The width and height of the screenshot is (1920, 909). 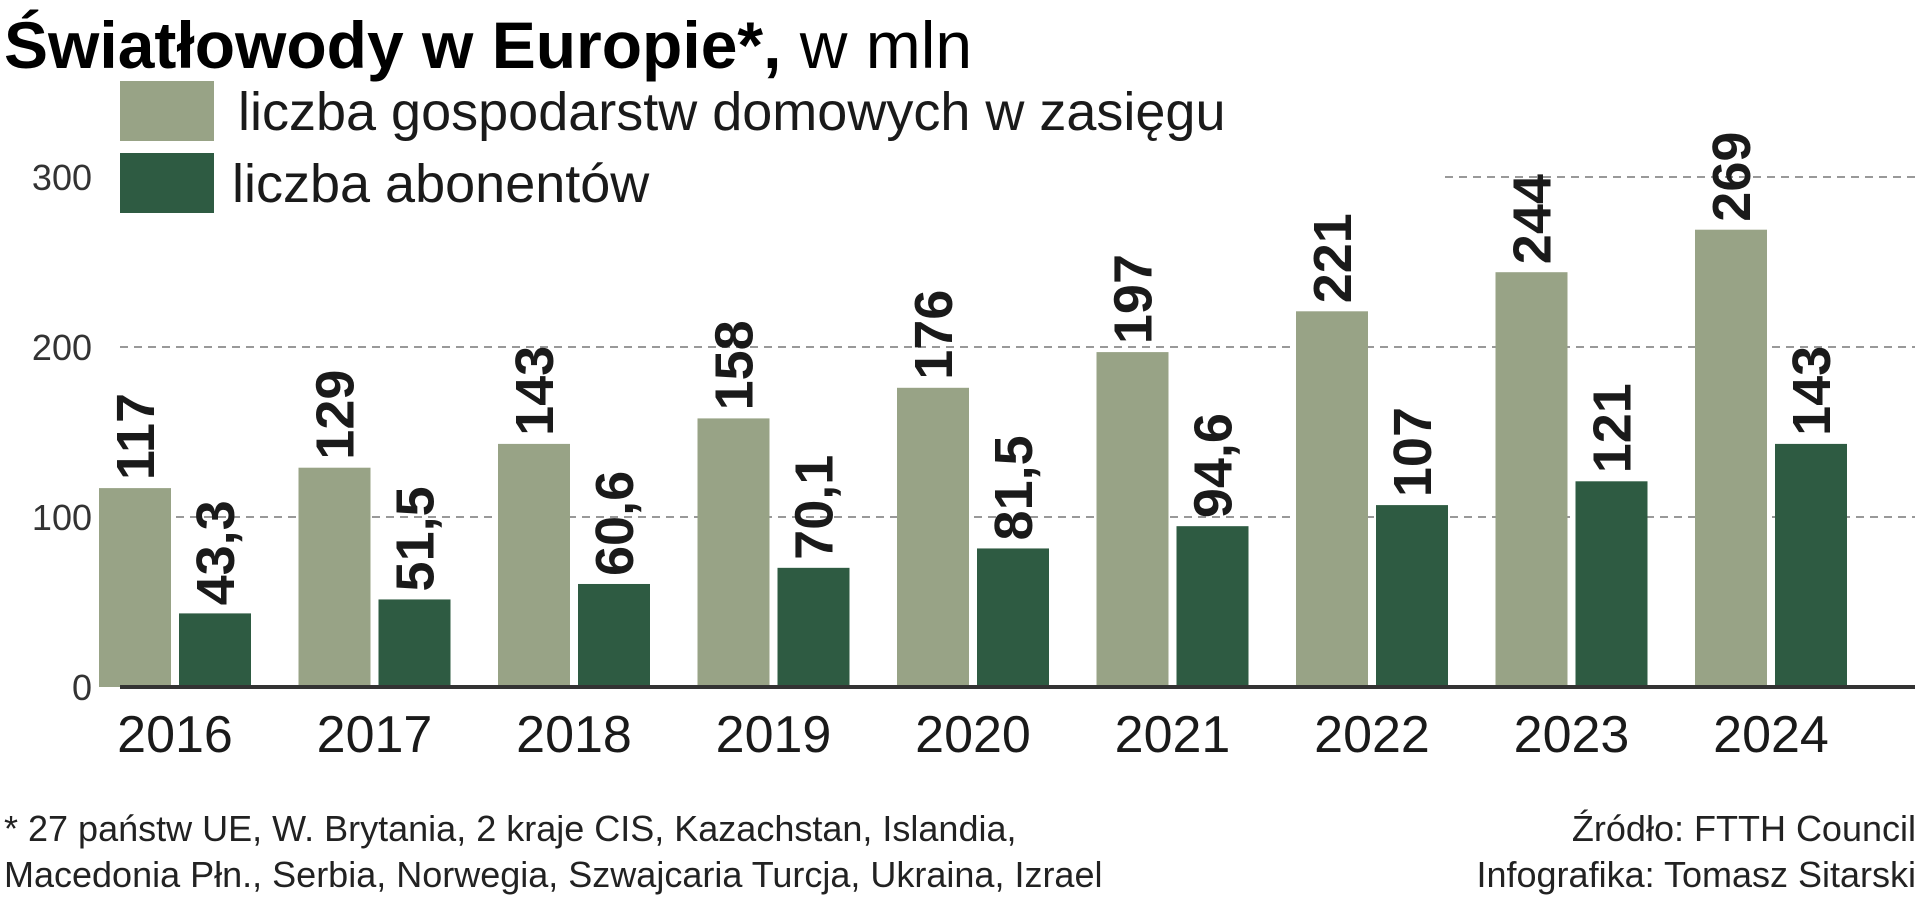 What do you see at coordinates (973, 735) in the screenshot?
I see `x-tick-label-2020: 2020` at bounding box center [973, 735].